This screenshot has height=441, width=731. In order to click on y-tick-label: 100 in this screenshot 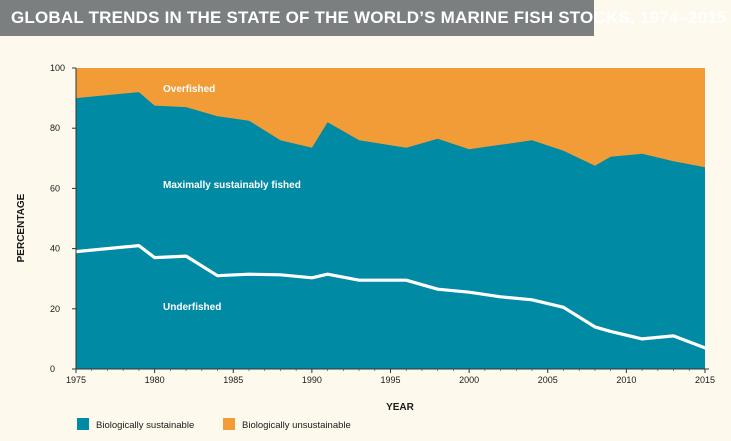, I will do `click(57, 68)`.